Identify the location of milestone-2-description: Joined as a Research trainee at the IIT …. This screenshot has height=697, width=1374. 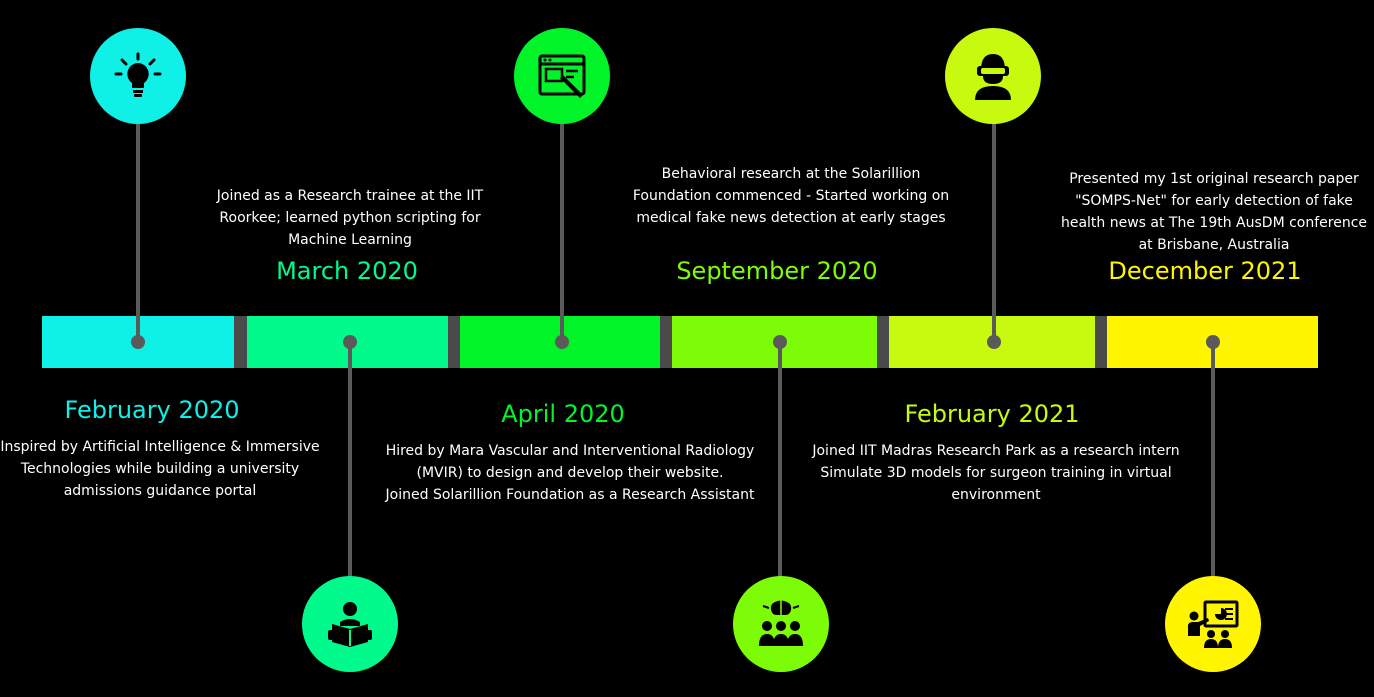
(350, 218).